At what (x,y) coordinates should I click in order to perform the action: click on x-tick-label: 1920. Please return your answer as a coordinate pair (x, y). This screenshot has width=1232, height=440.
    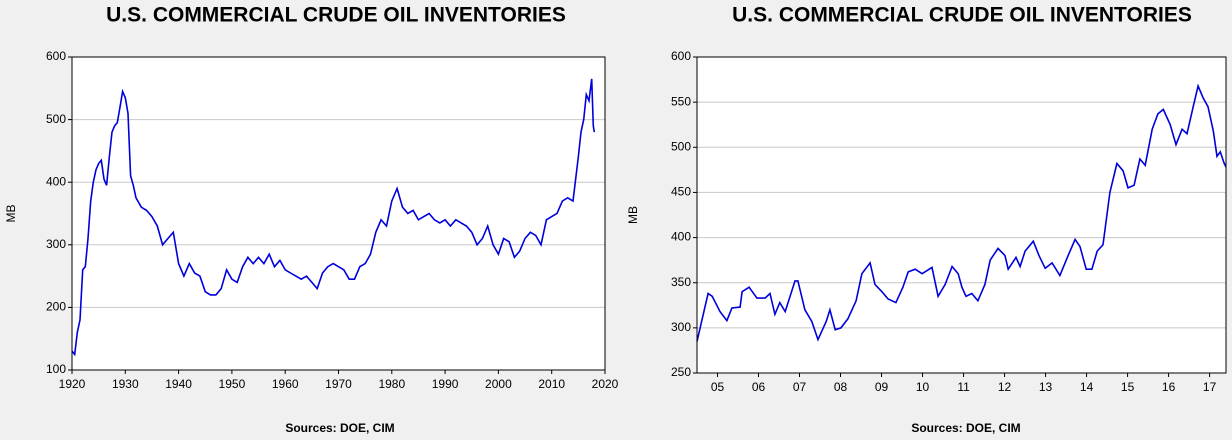
    Looking at the image, I should click on (72, 384).